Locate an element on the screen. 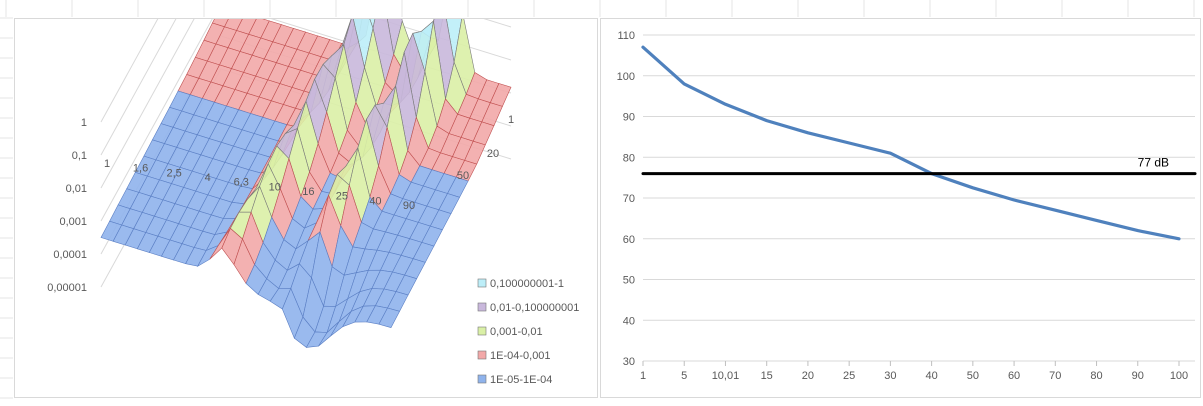  x-axis-tick-label: 2,5 is located at coordinates (173, 173).